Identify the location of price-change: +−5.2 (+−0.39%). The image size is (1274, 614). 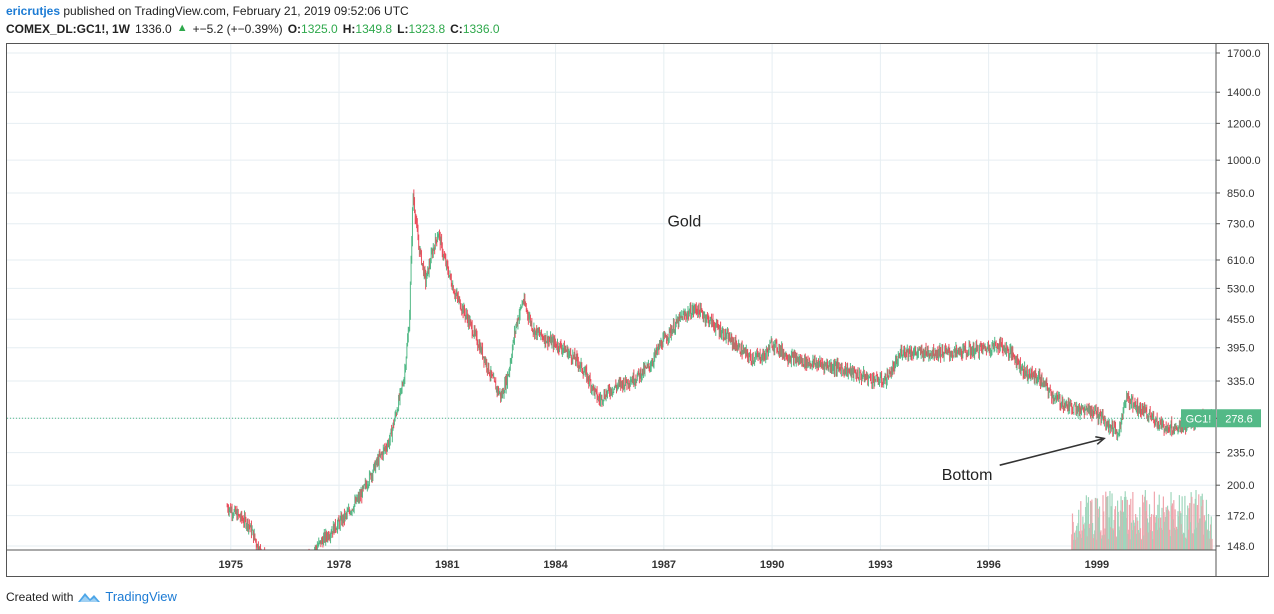
(237, 29).